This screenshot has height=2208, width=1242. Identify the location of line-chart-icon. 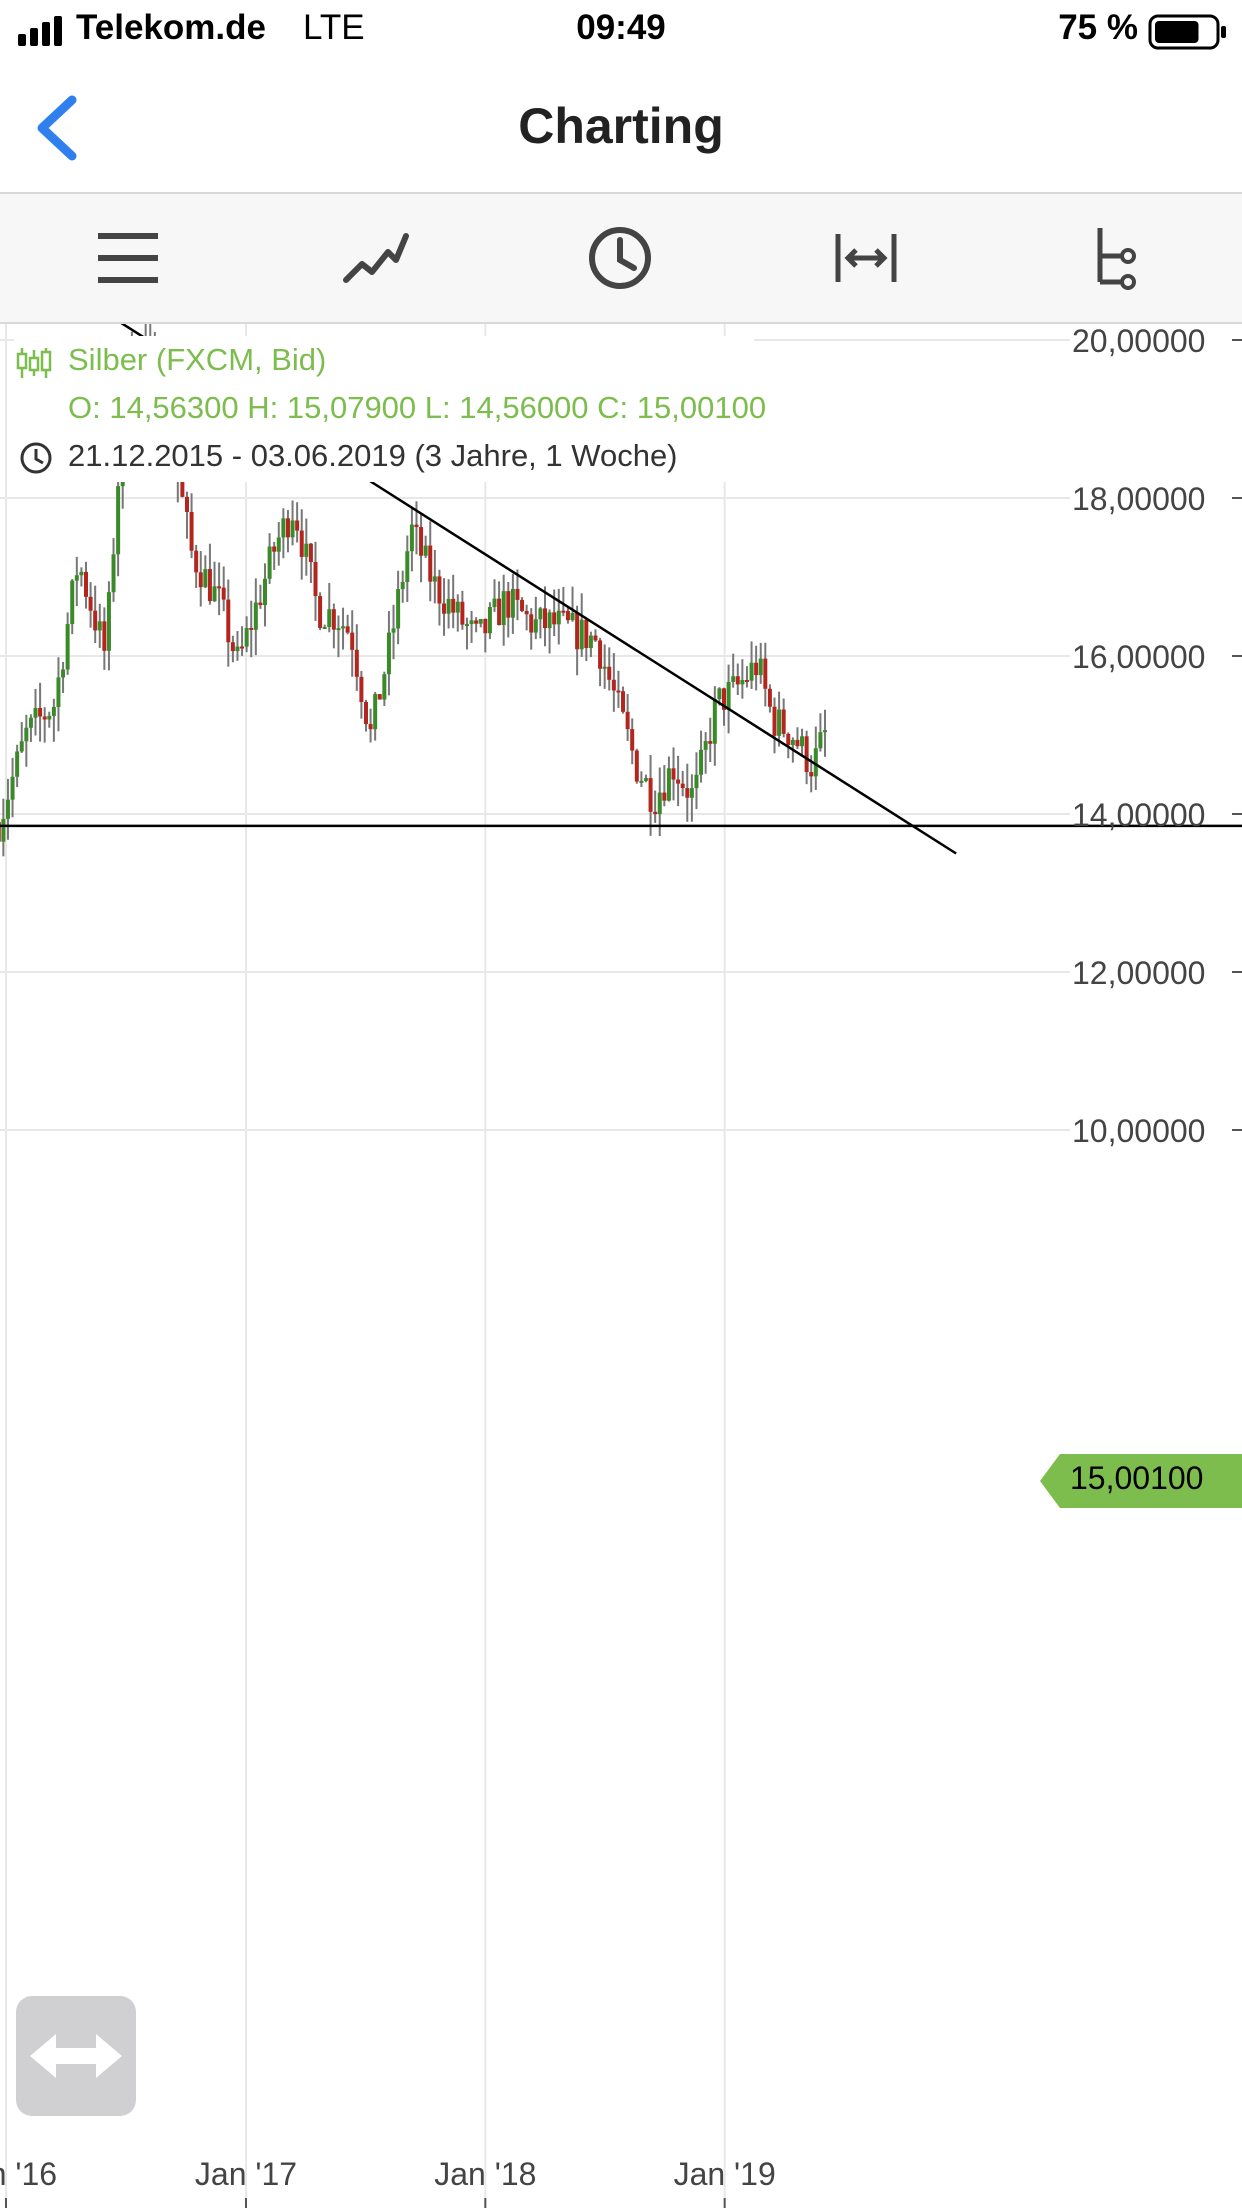
(376, 258).